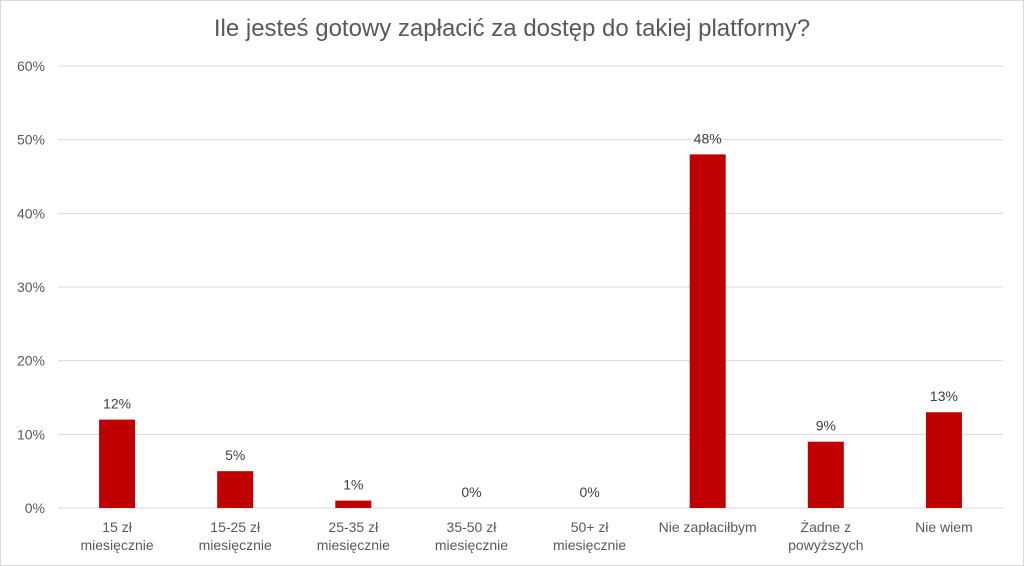 The image size is (1024, 566). I want to click on x-tick-label: Żadne z powyższych, so click(825, 535).